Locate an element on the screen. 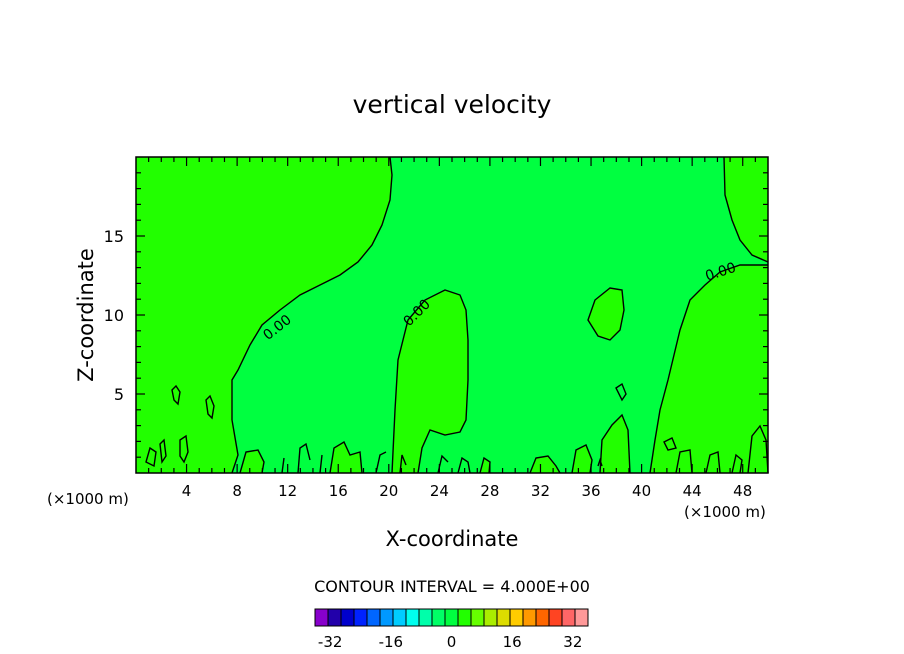  x-tick-label: 20 is located at coordinates (388, 491).